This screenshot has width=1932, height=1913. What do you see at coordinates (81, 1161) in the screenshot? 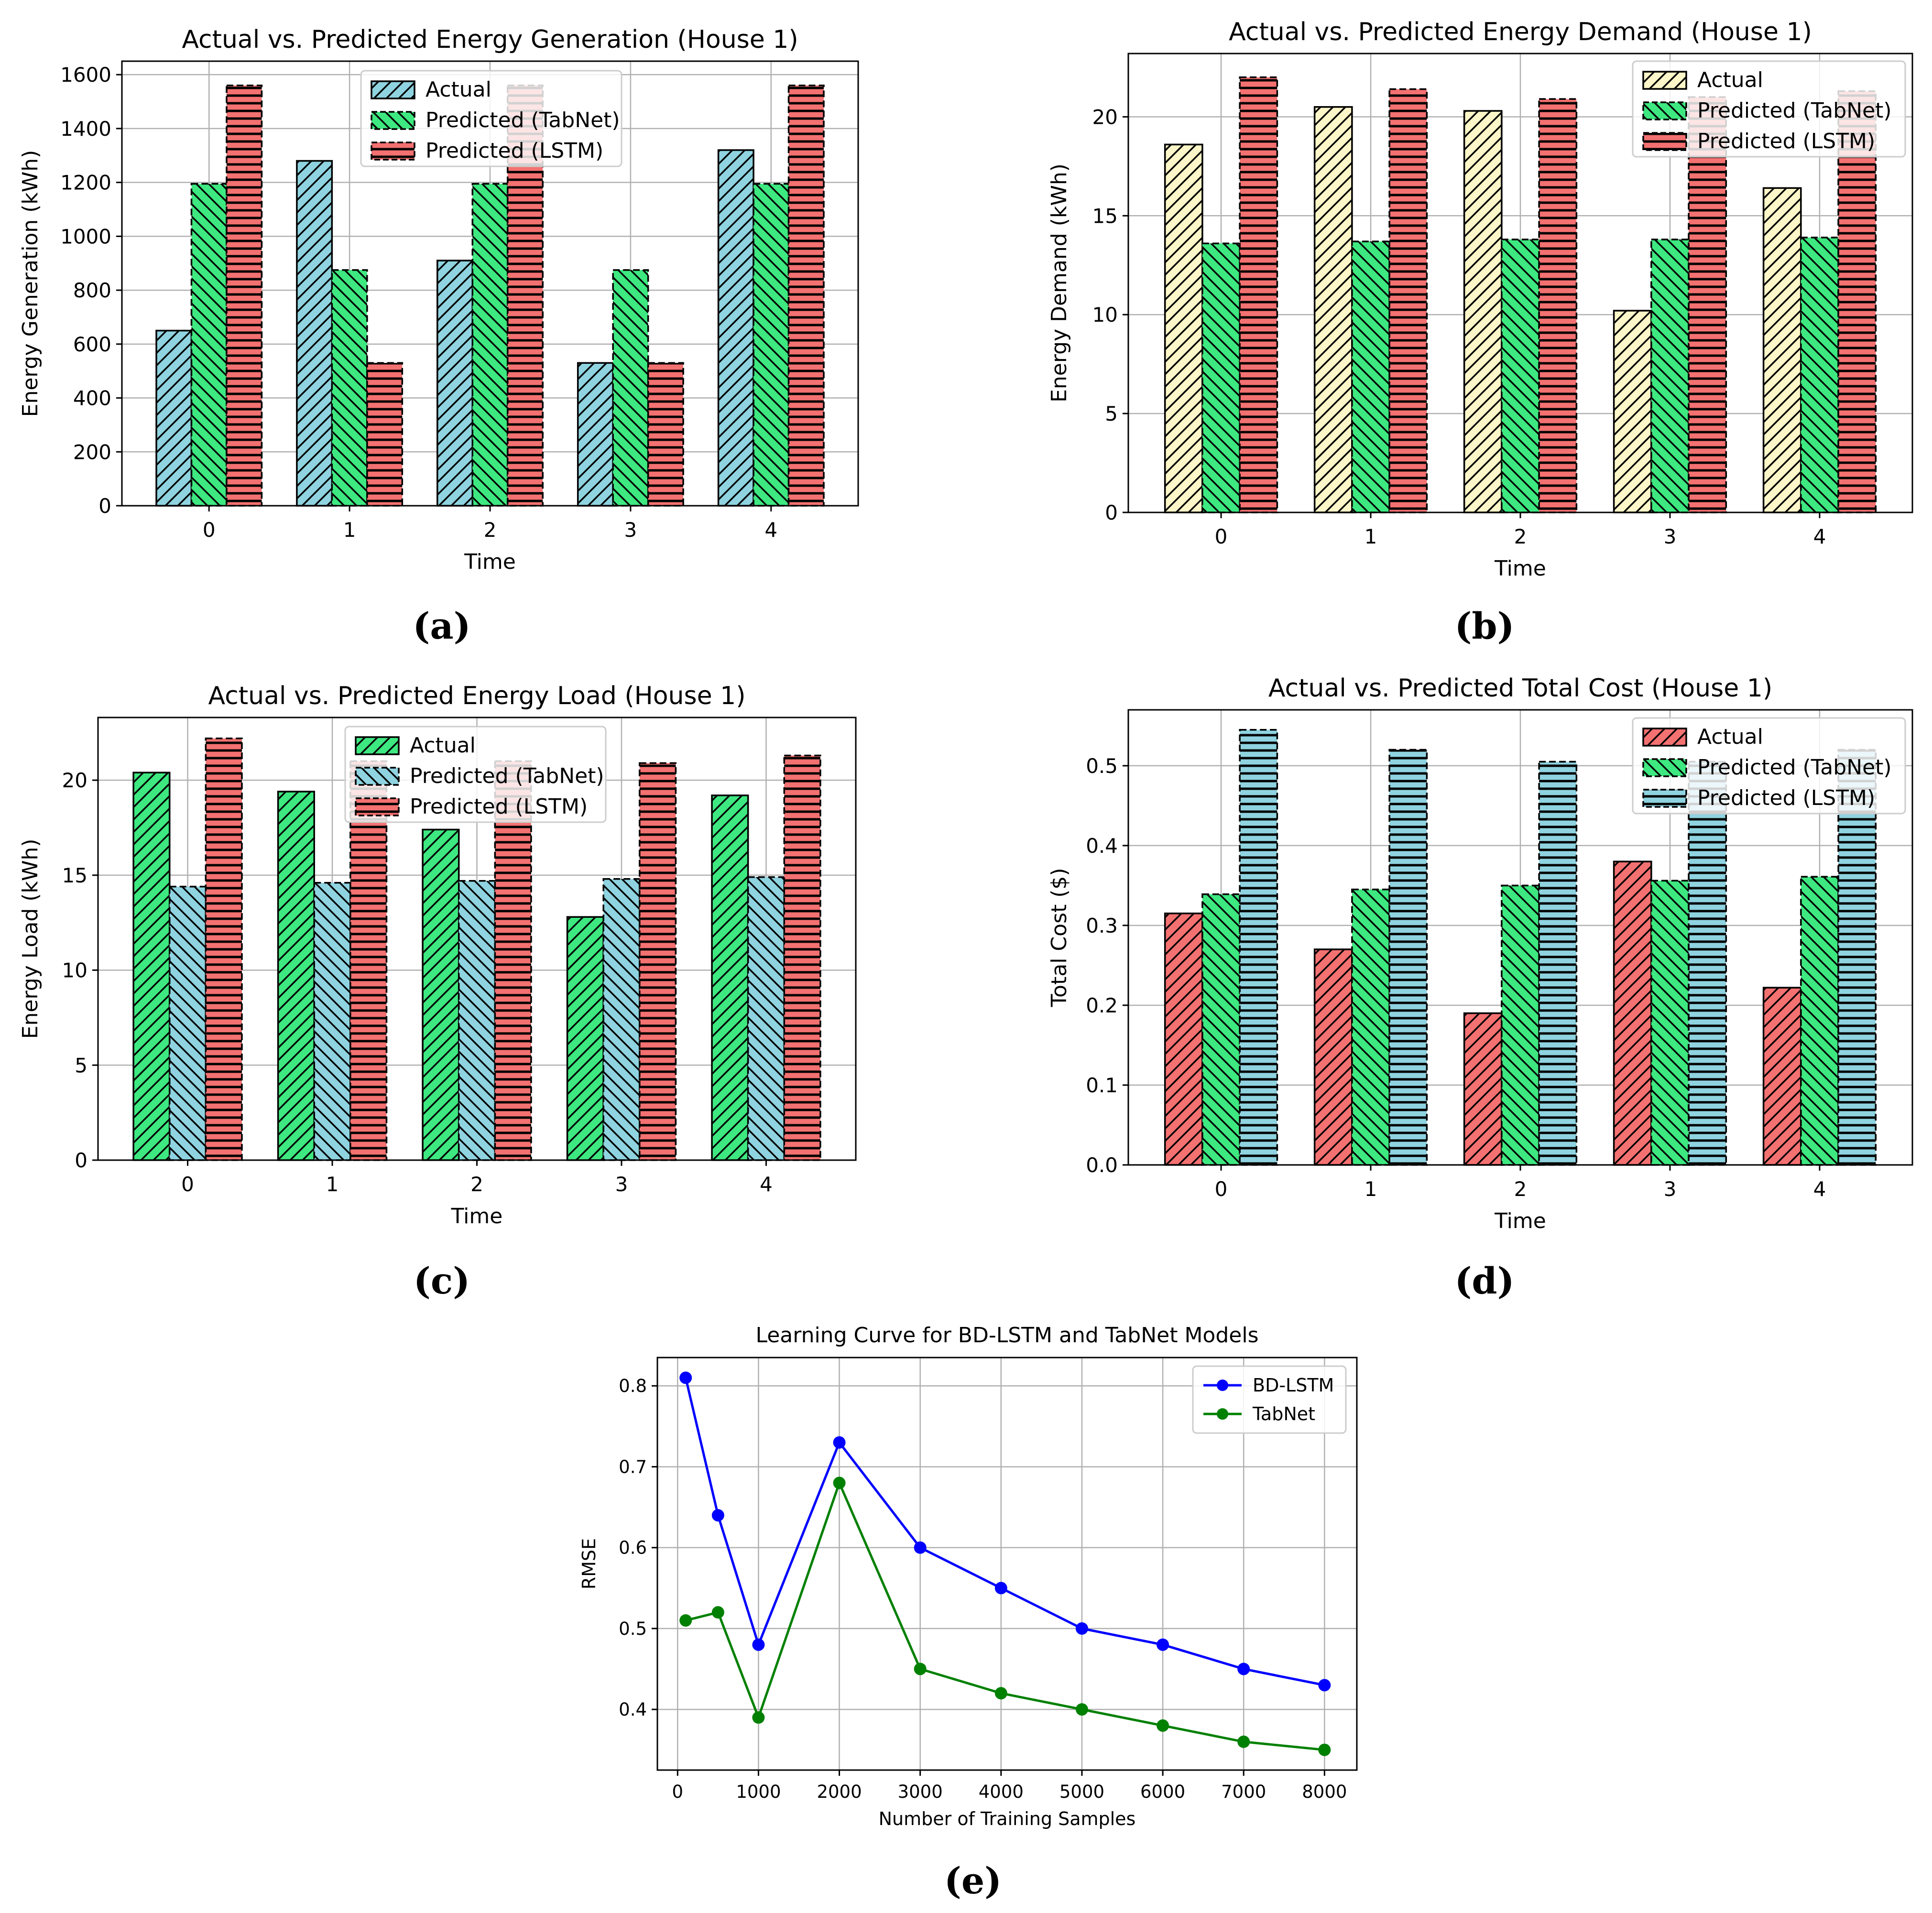
I see `y-tick-label: 0` at bounding box center [81, 1161].